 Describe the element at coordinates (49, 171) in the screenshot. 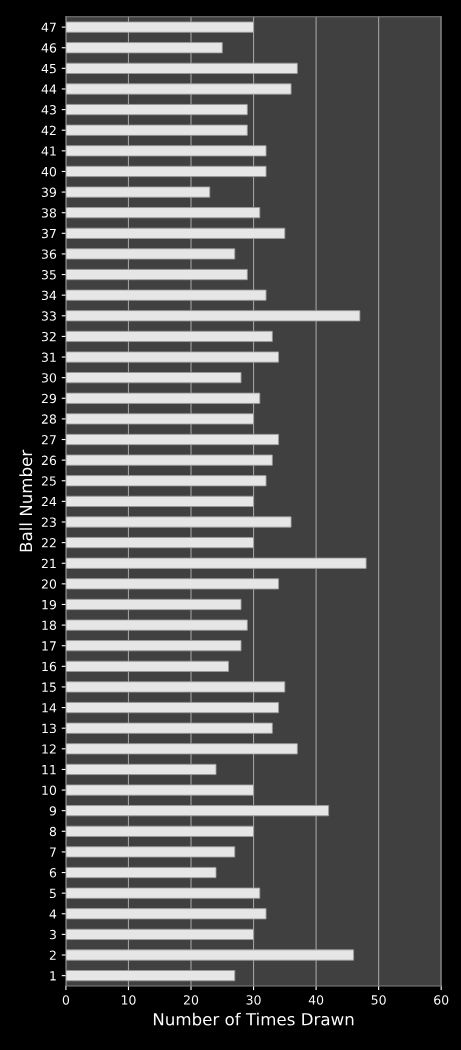

I see `y-tick-label: 40` at that location.